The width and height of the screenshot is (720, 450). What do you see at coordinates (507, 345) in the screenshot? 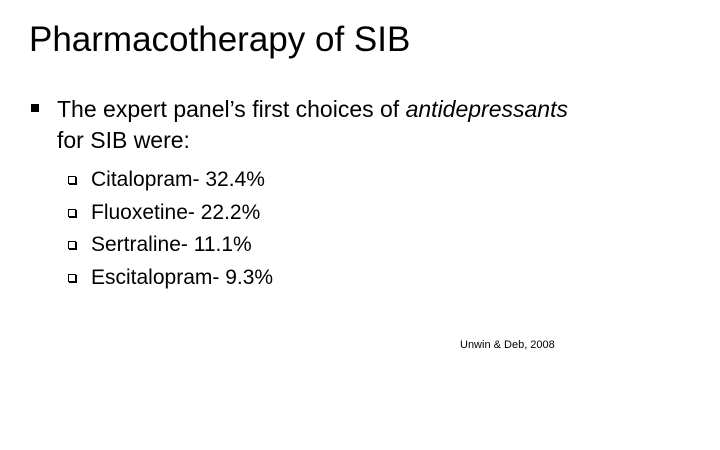
I see `citation: Unwin & Deb, 2008` at bounding box center [507, 345].